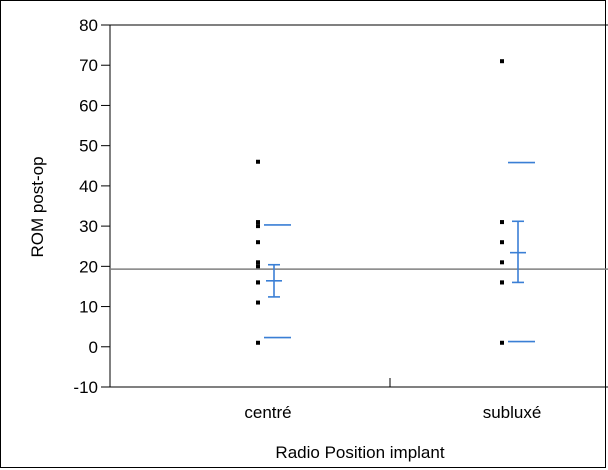 The width and height of the screenshot is (608, 470). What do you see at coordinates (88, 186) in the screenshot?
I see `y-tick-label: 40` at bounding box center [88, 186].